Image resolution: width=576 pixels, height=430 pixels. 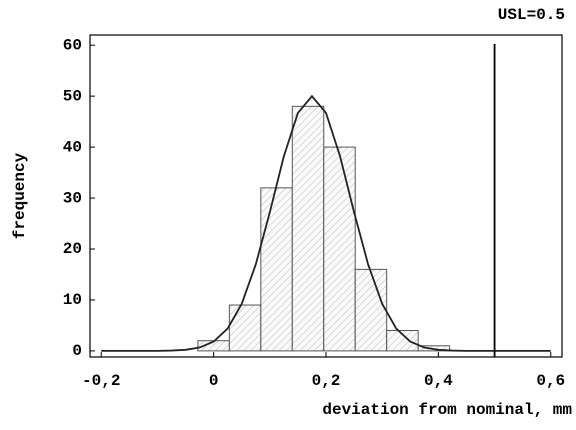 I want to click on x-tick-label: 0,4, so click(x=438, y=381).